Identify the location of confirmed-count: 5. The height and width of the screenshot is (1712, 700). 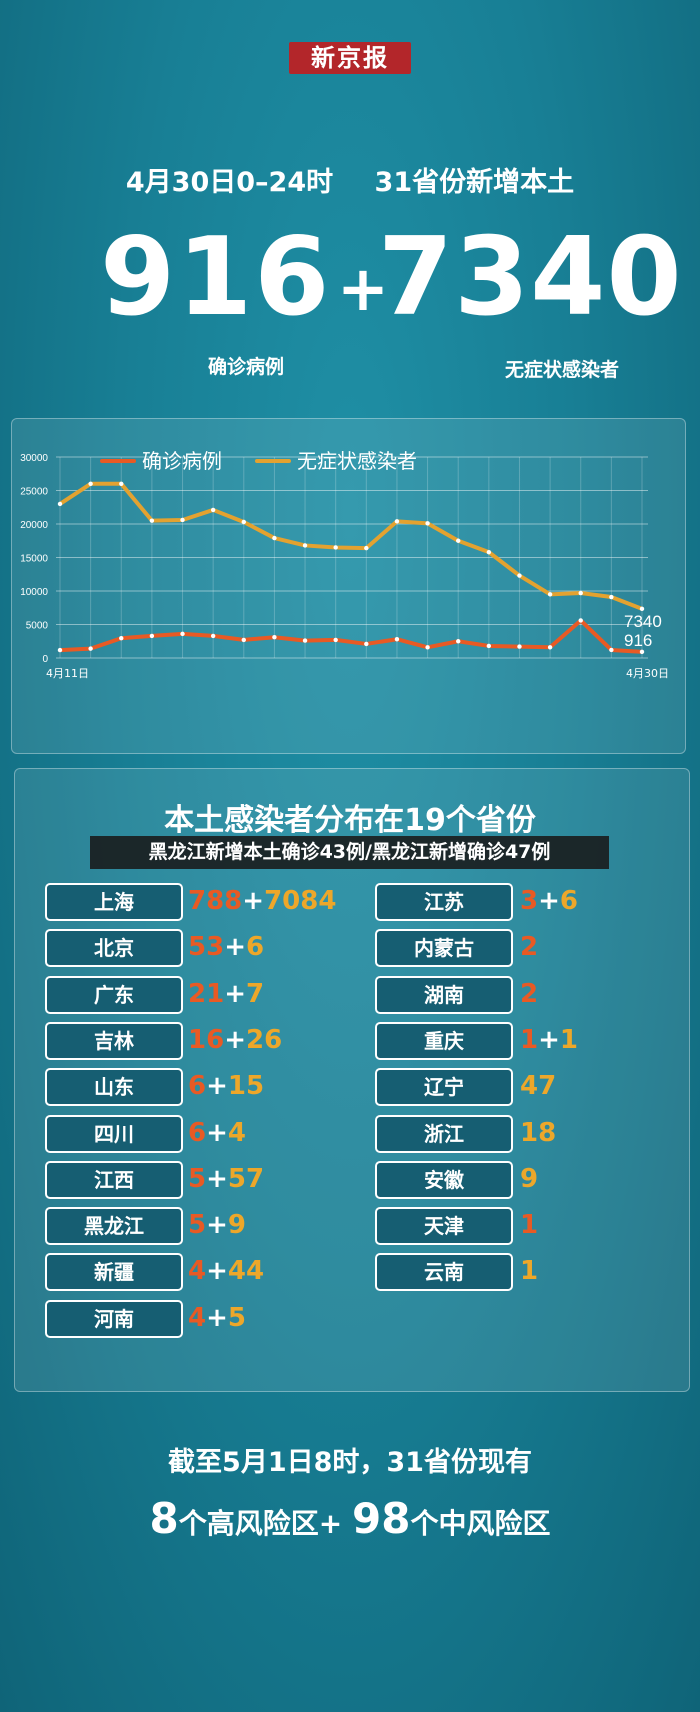
(197, 1225).